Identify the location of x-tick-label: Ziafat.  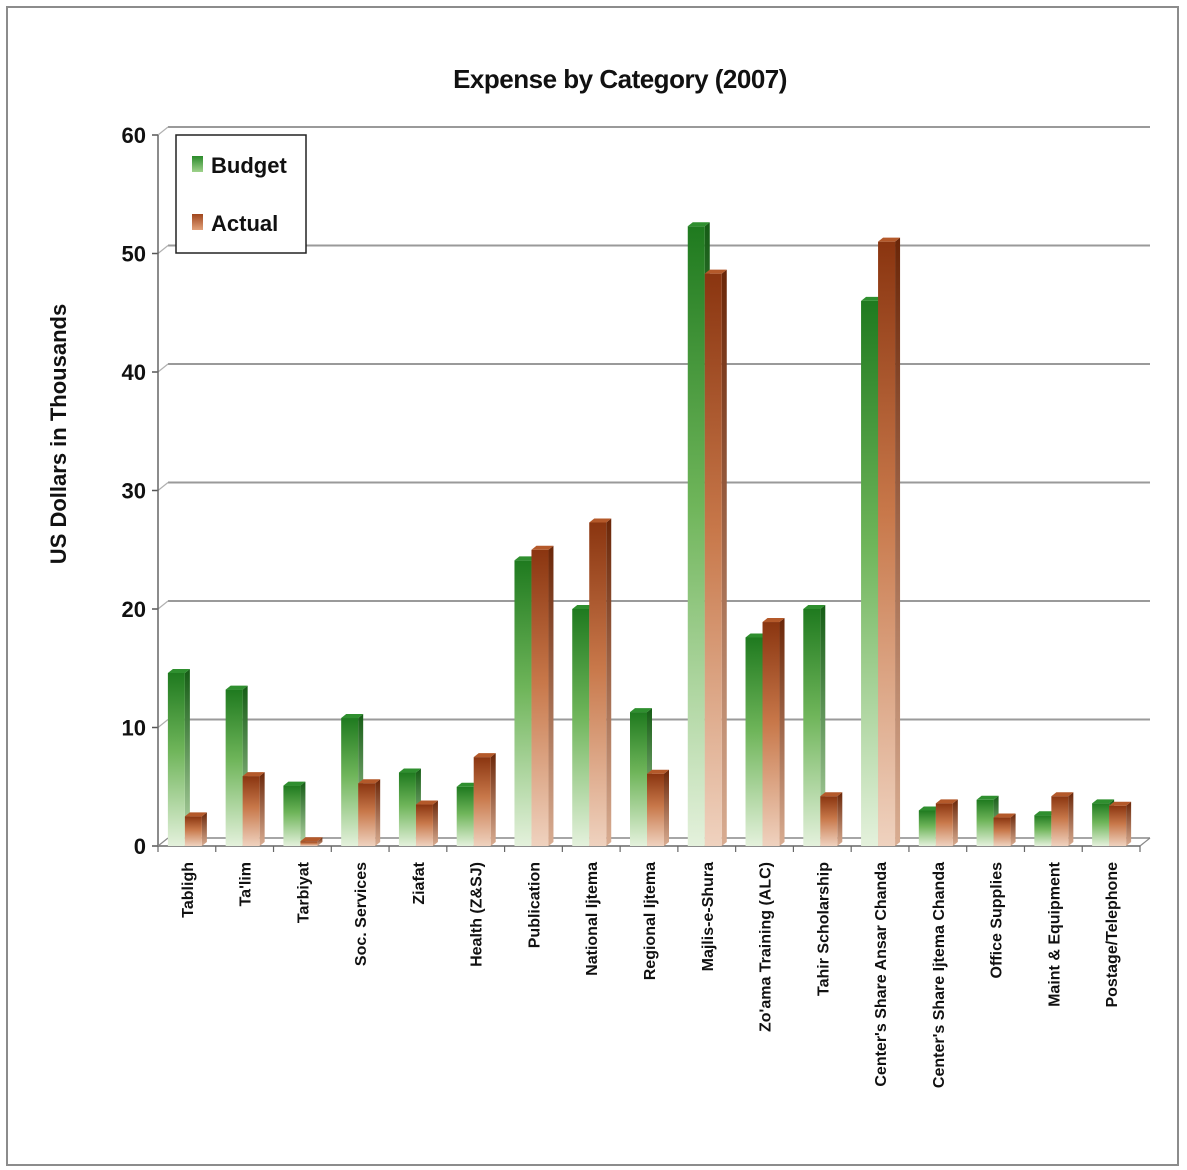
(419, 882).